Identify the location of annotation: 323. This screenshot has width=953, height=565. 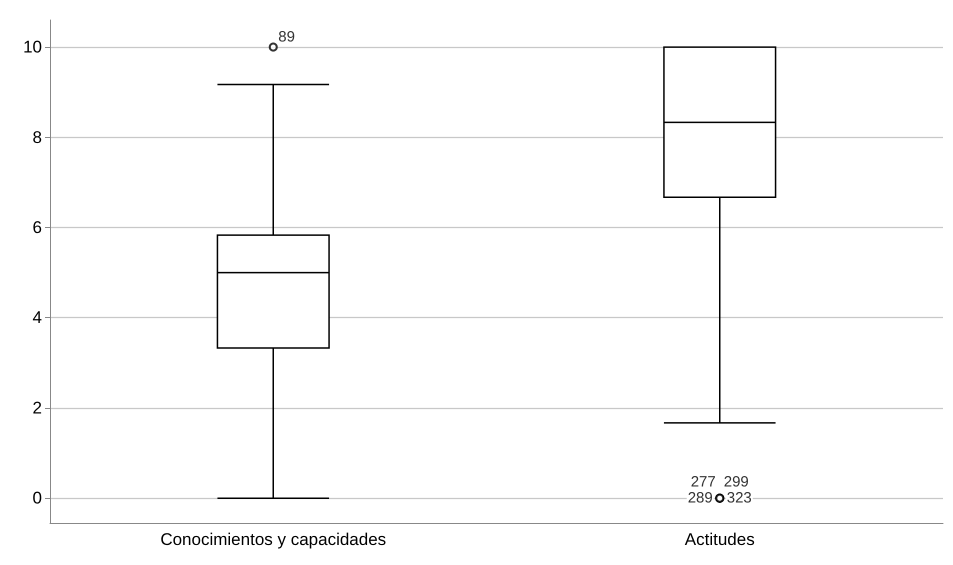
(739, 498).